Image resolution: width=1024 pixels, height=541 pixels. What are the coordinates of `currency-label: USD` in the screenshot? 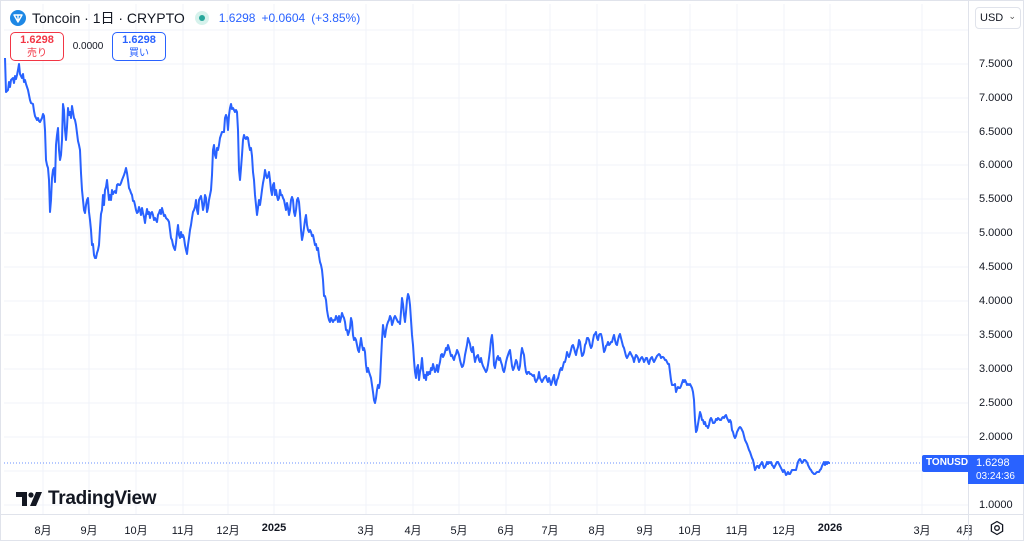 It's located at (992, 18).